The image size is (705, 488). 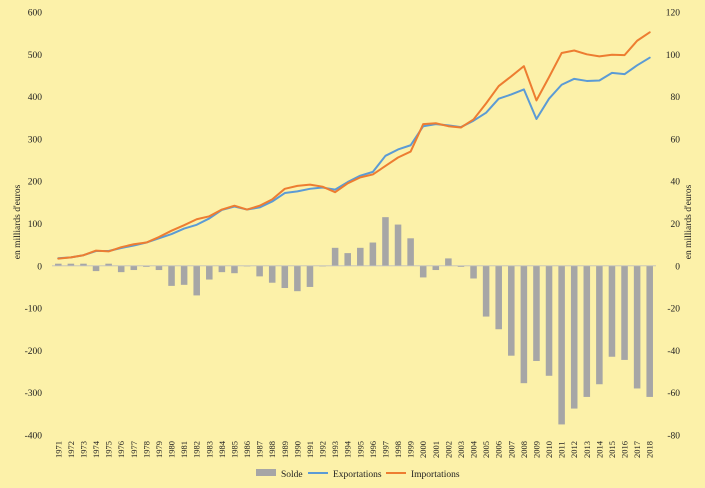 What do you see at coordinates (650, 449) in the screenshot?
I see `x-tick-label: 2018` at bounding box center [650, 449].